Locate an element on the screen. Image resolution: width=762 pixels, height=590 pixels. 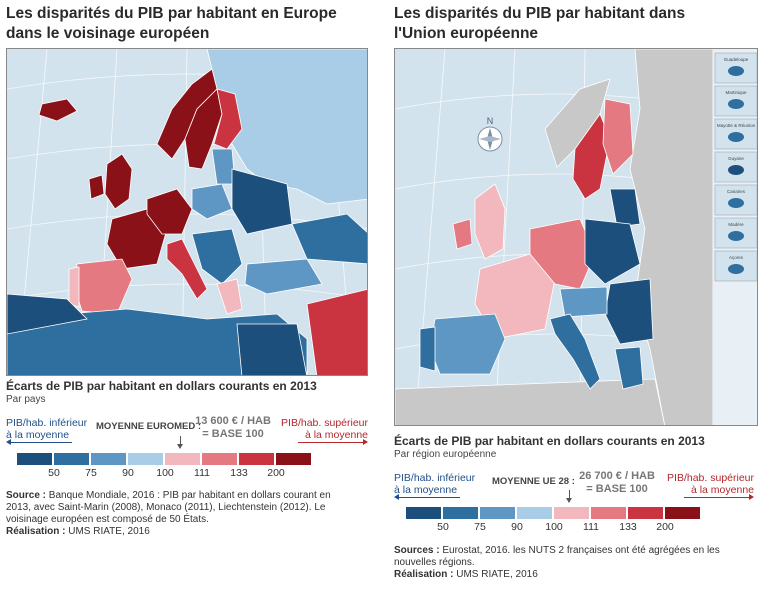
inset-5: Madère is located at coordinates (735, 233).